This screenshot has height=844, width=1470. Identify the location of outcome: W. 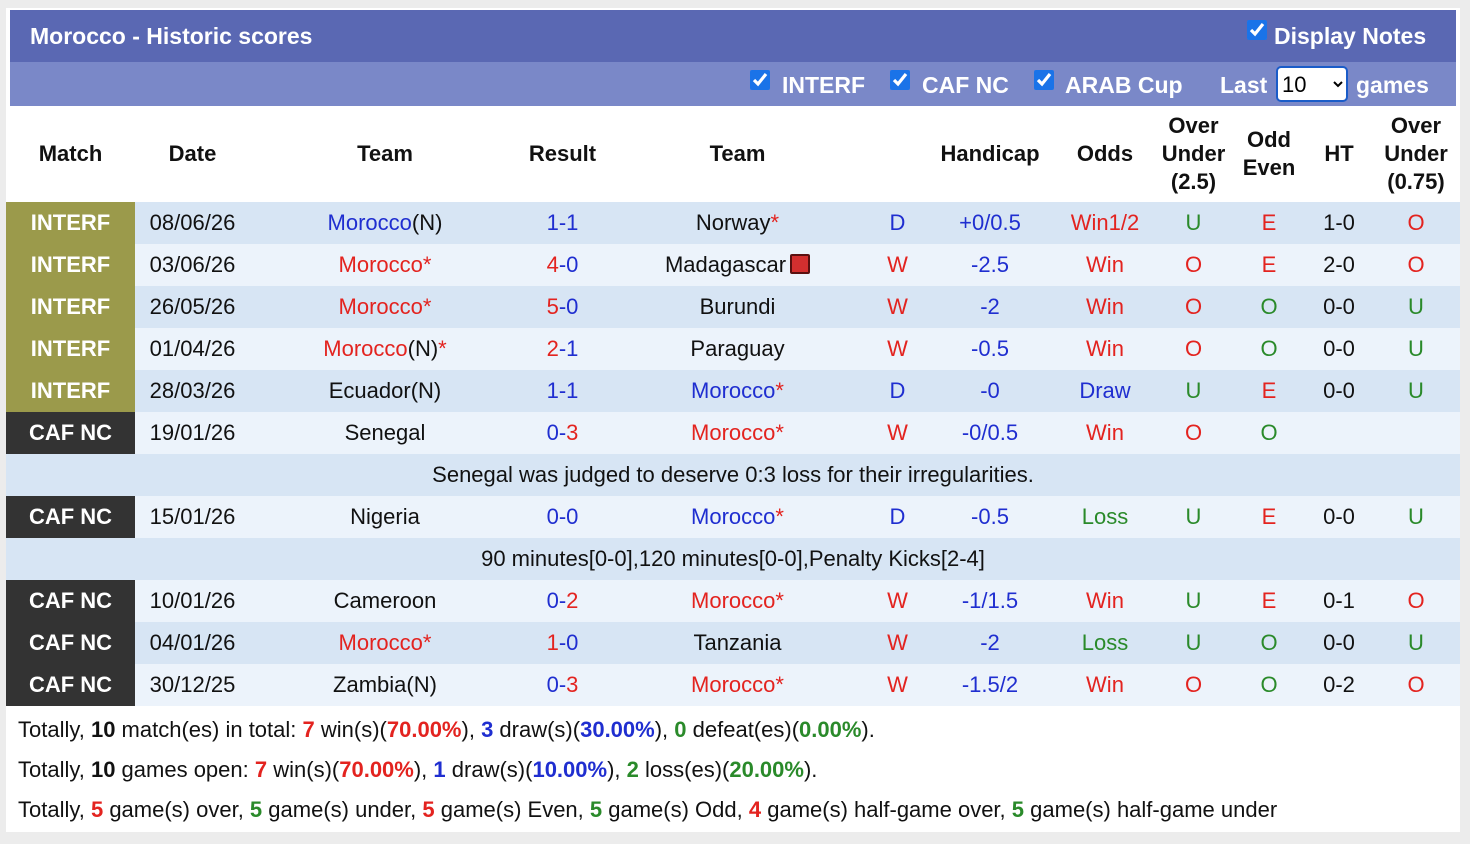
(897, 685).